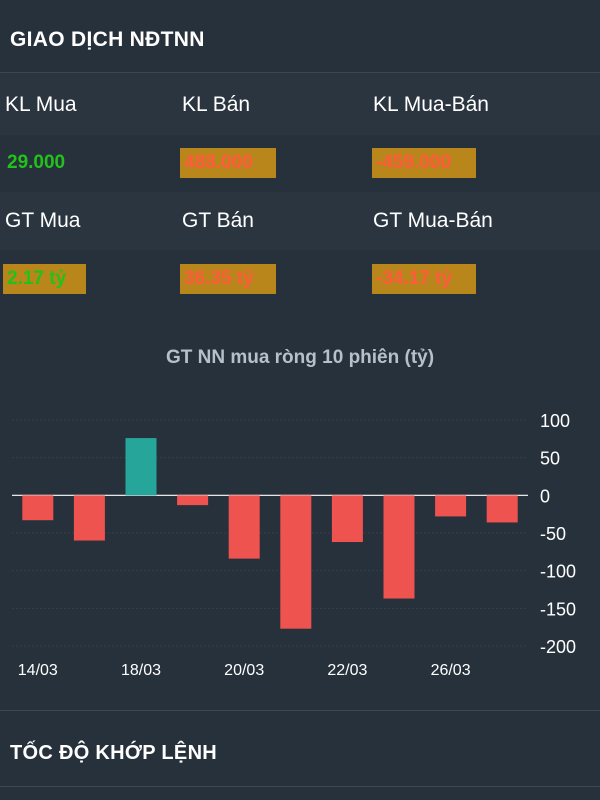 Image resolution: width=600 pixels, height=800 pixels. Describe the element at coordinates (555, 421) in the screenshot. I see `y-tick-label: 100` at that location.